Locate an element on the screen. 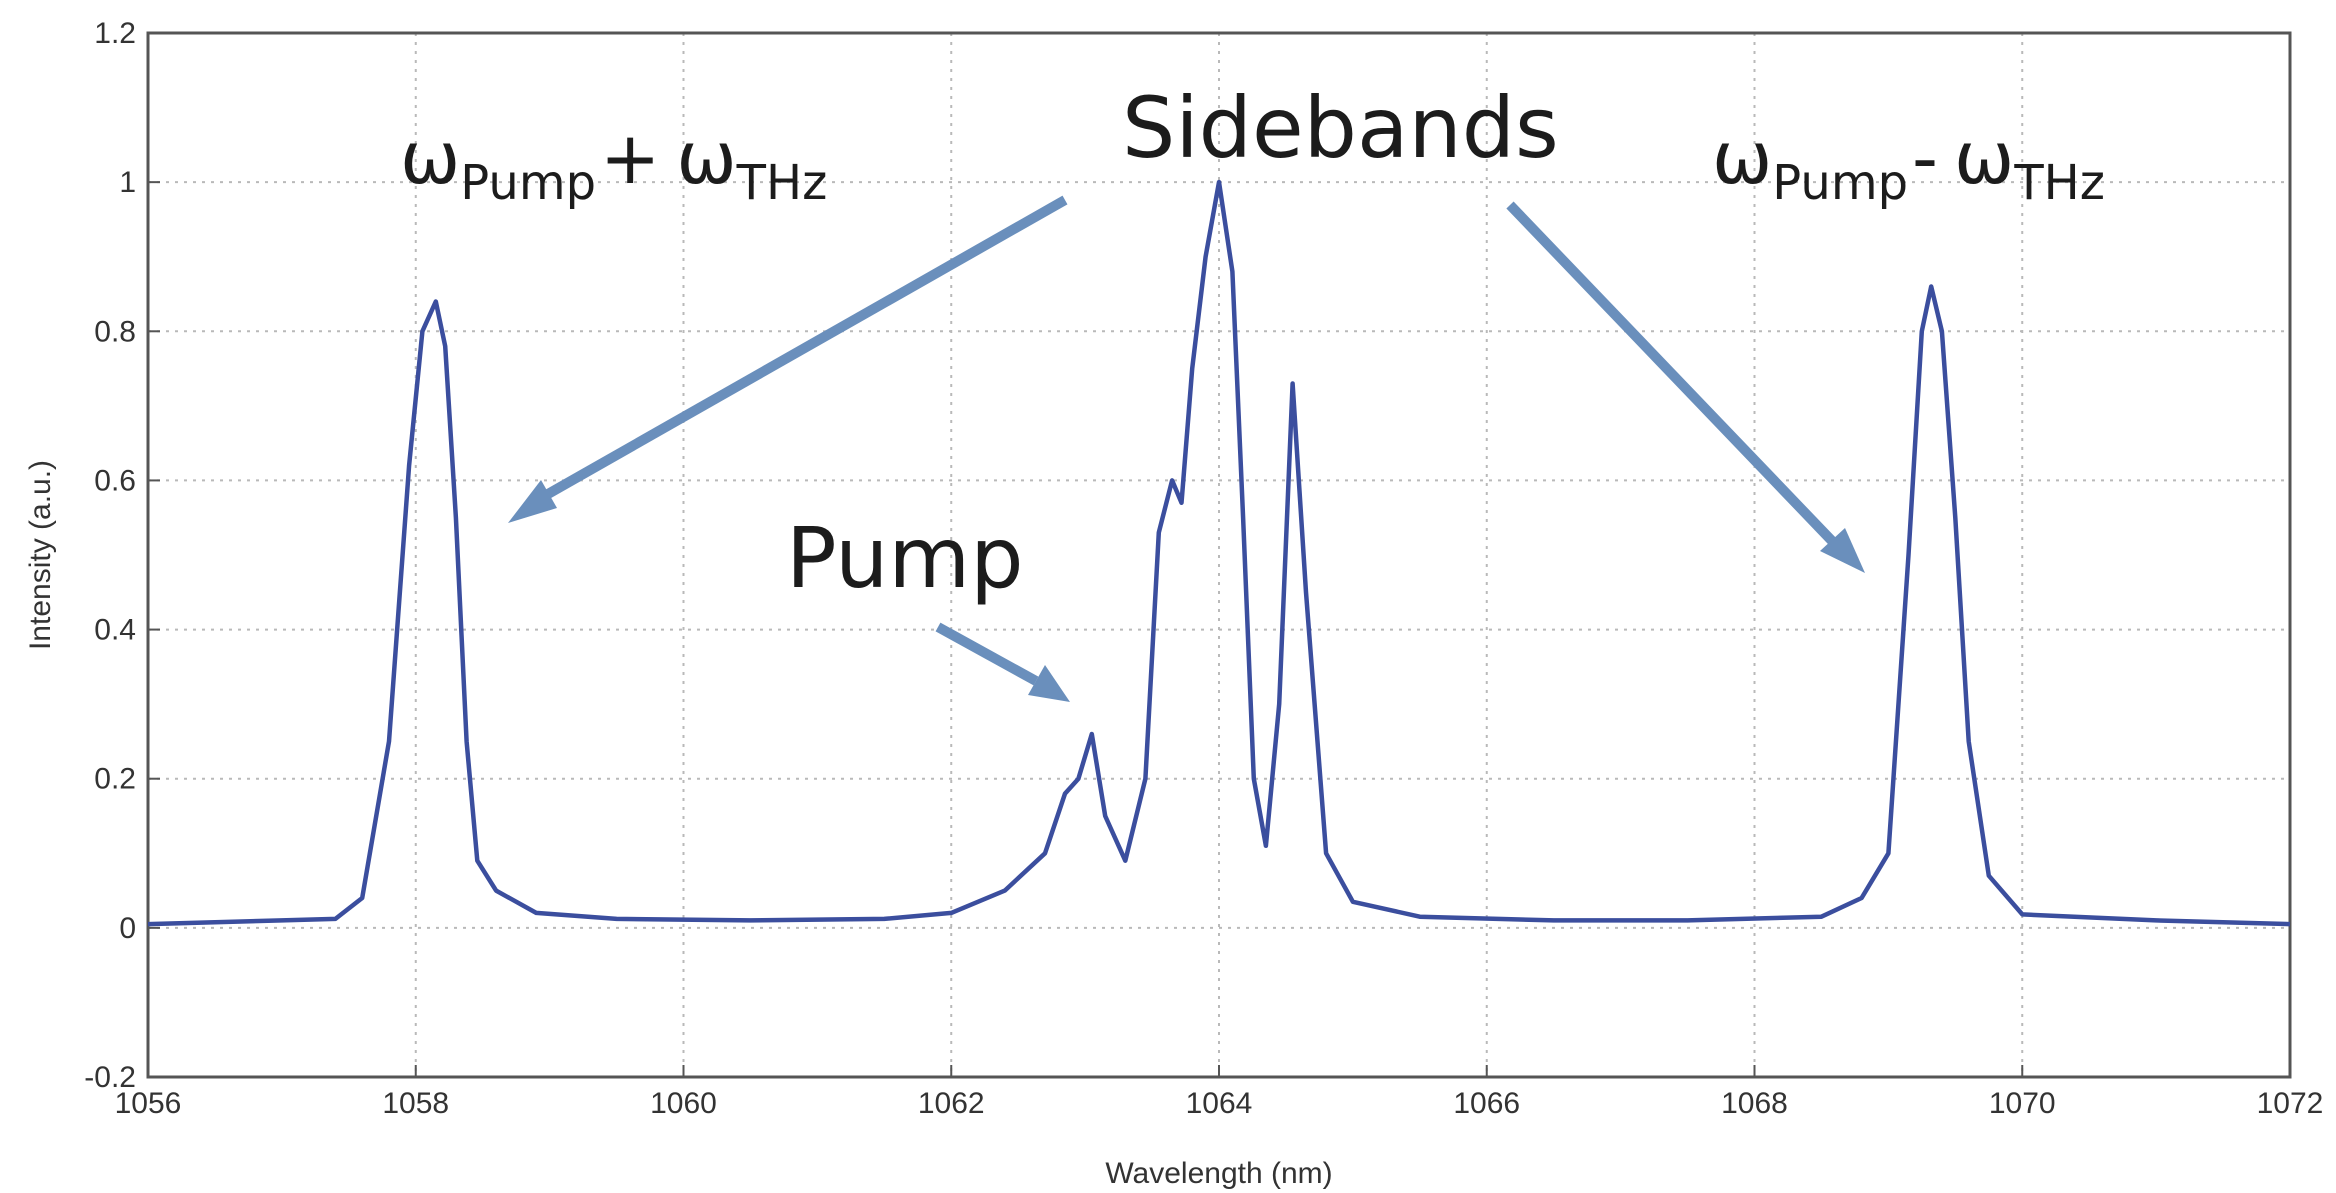 The width and height of the screenshot is (2336, 1193). y-axis-label: Intensity (a.u.) is located at coordinates (40, 555).